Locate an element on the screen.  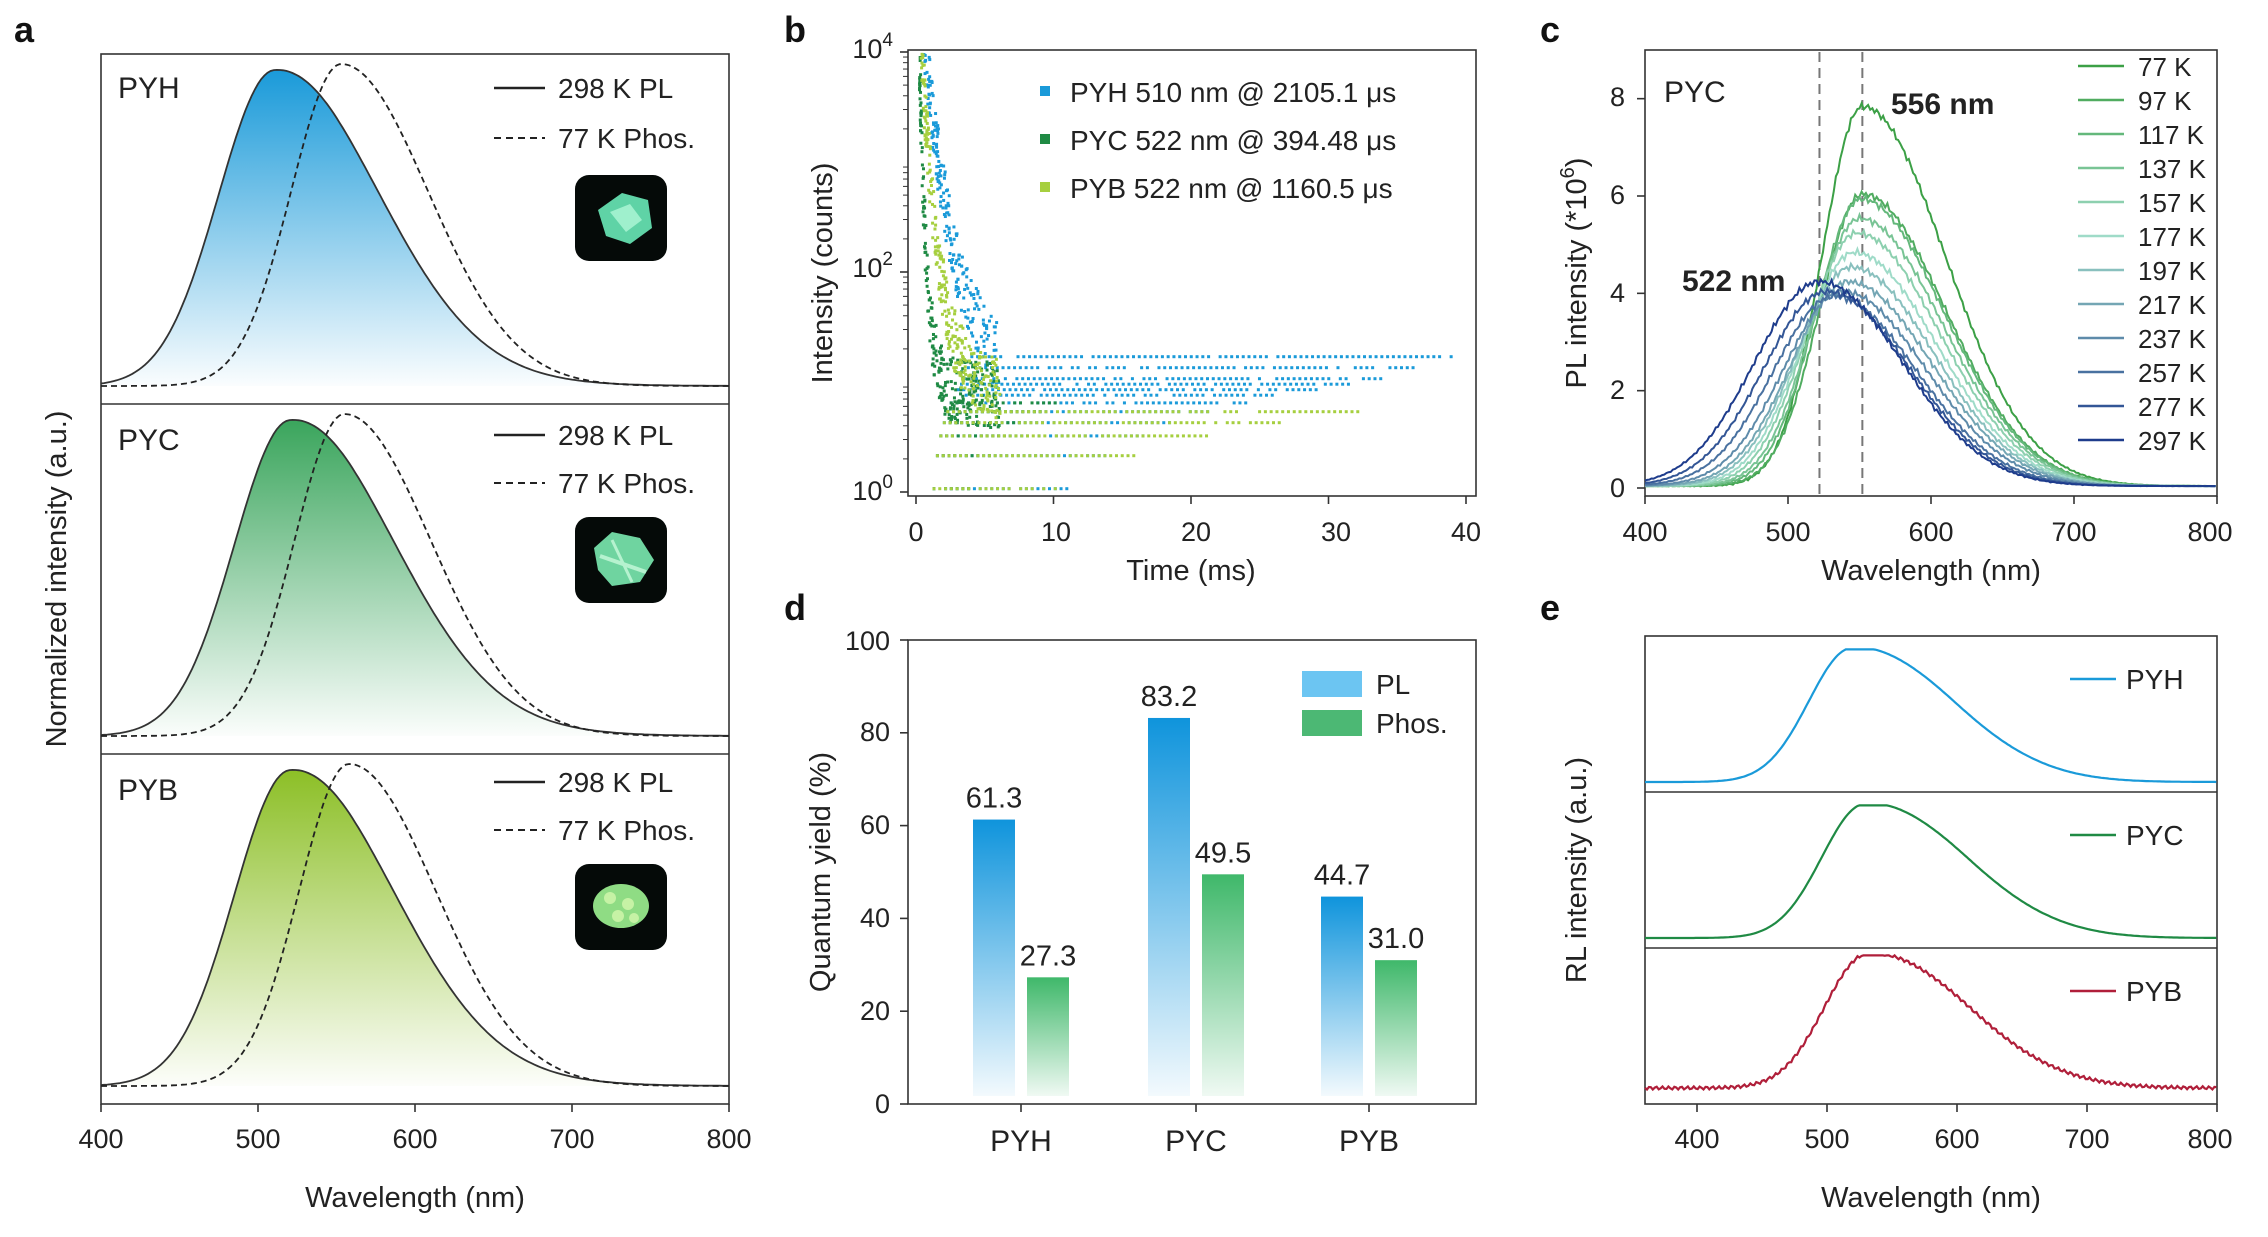
legend-phos: 77 K Phos. is located at coordinates (626, 483).